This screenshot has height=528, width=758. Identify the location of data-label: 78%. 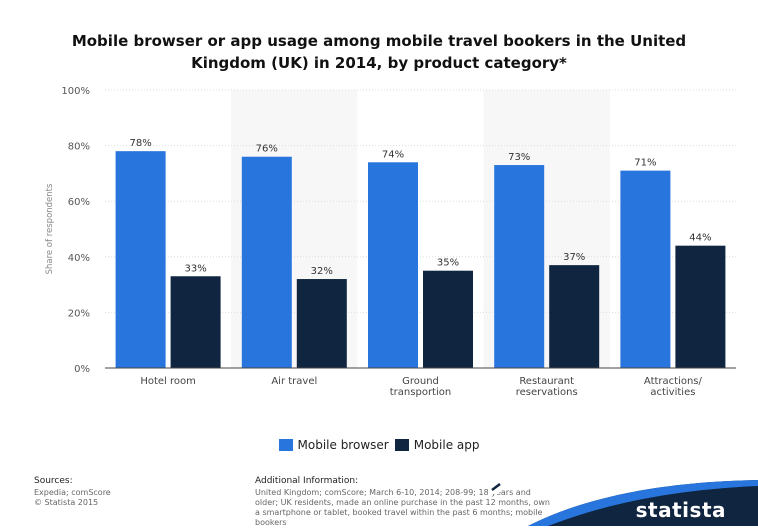
(140, 143).